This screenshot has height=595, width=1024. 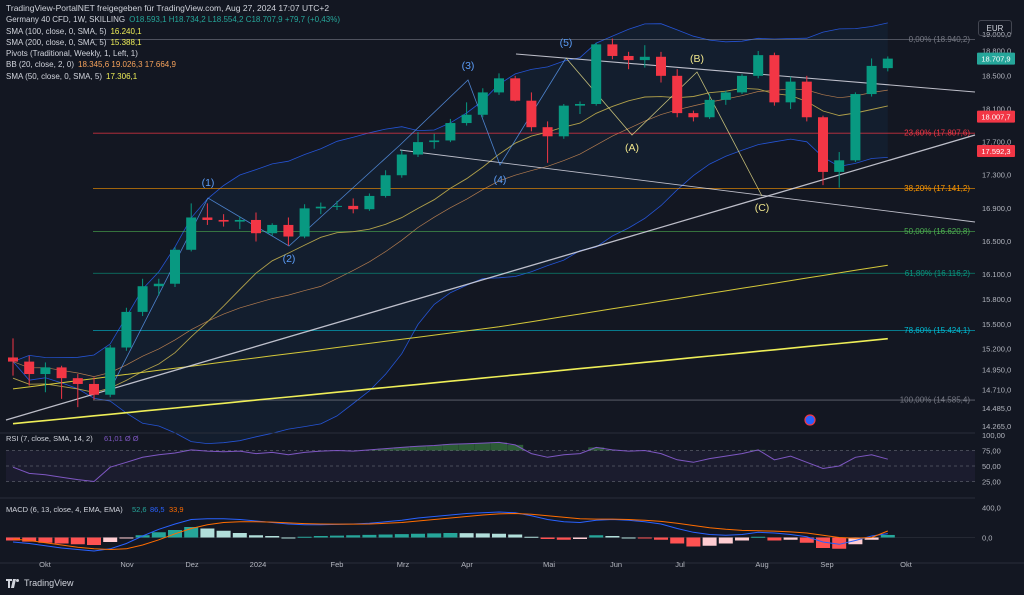 I want to click on legend-values: 18.345,6 19.026,3 17.664,9, so click(x=127, y=65).